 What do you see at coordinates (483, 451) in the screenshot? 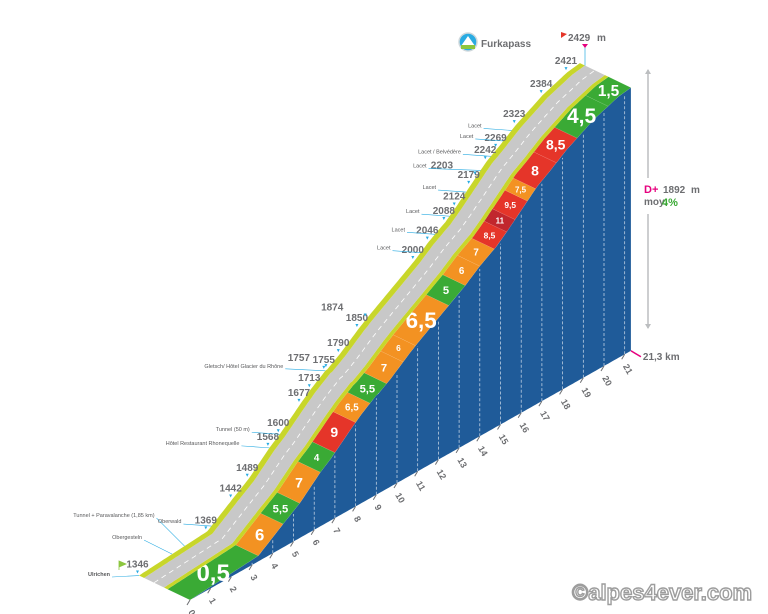
I see `km-tick-label: 14` at bounding box center [483, 451].